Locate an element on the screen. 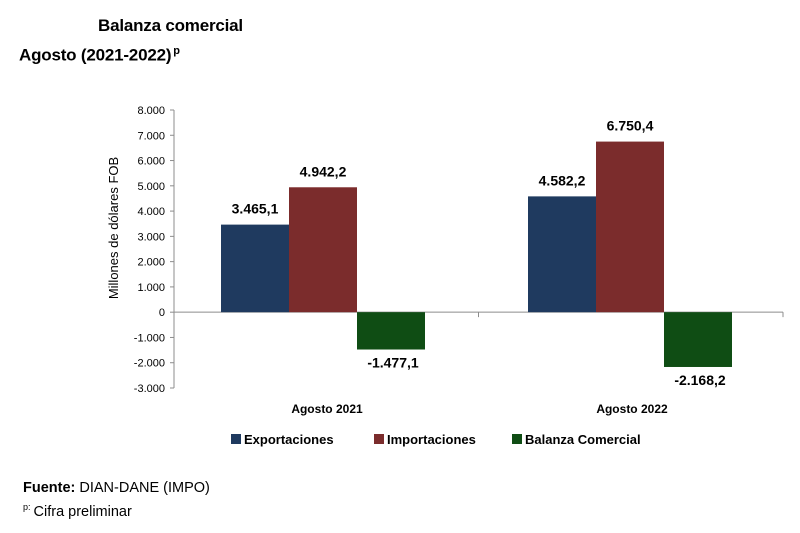  data-label: 6.750,4 is located at coordinates (630, 126).